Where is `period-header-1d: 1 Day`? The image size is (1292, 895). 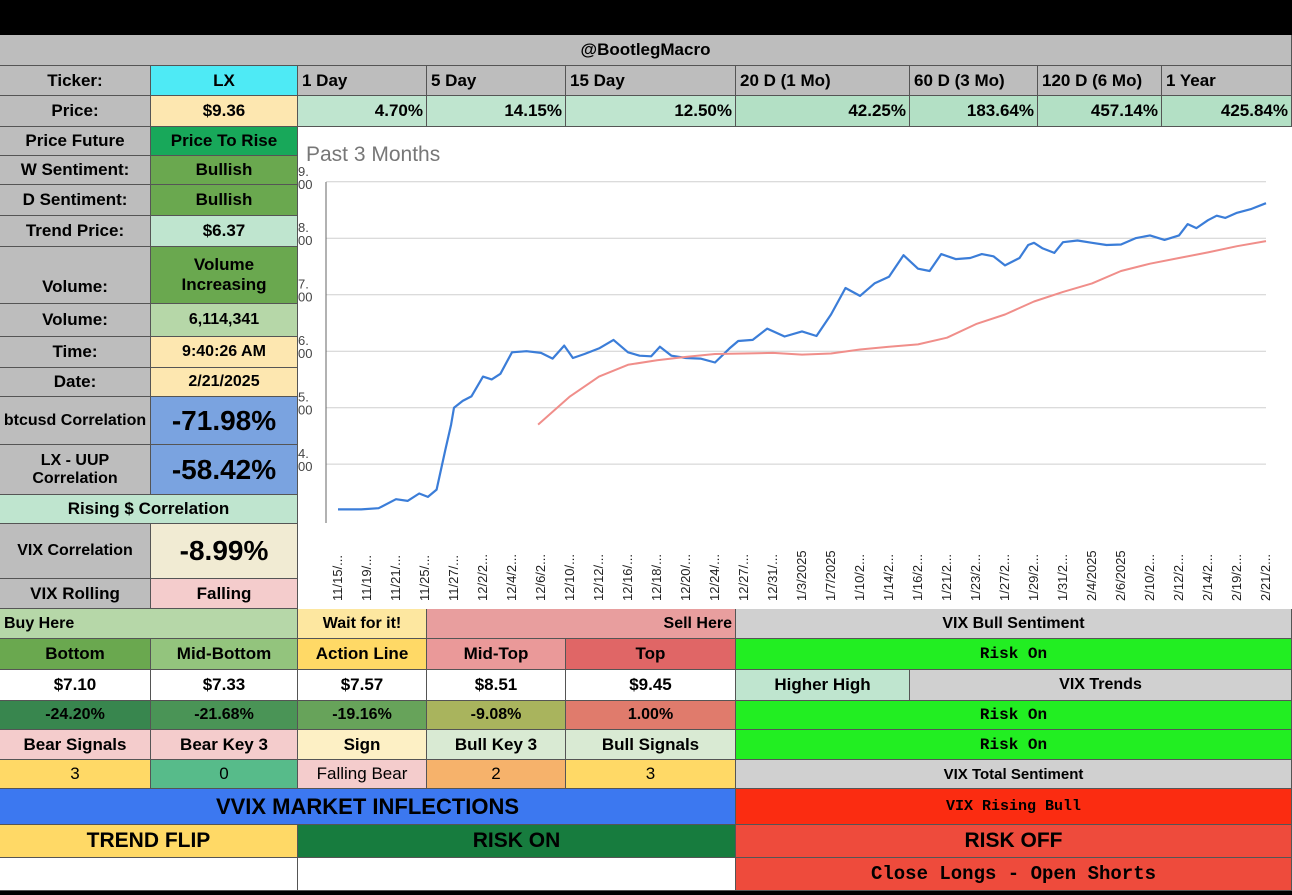 period-header-1d: 1 Day is located at coordinates (362, 81).